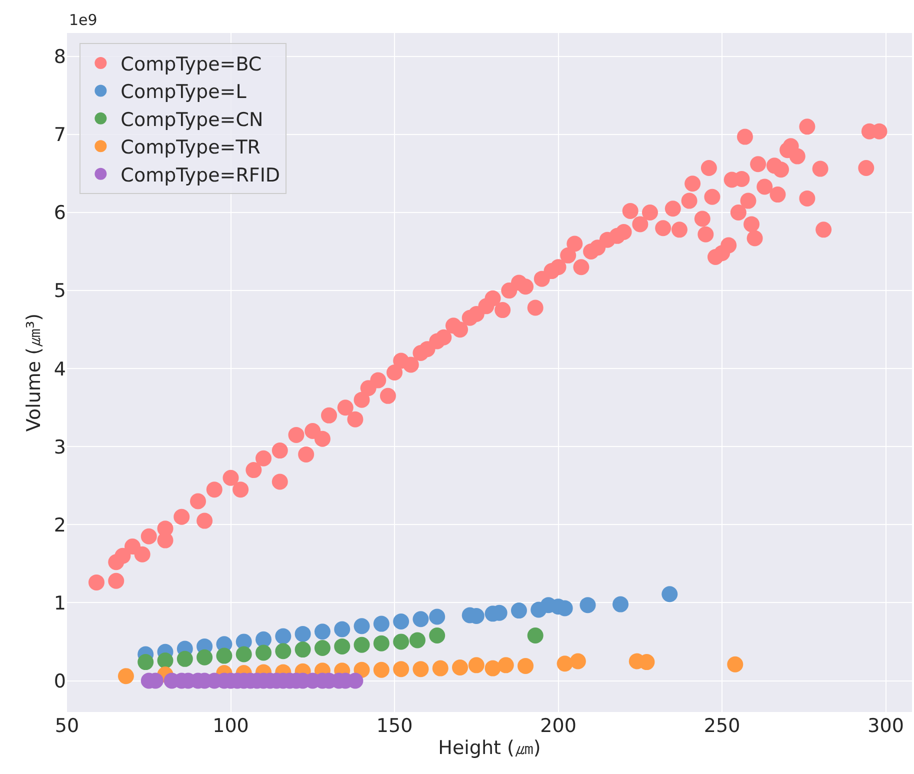 This screenshot has height=774, width=914. Describe the element at coordinates (200, 175) in the screenshot. I see `legend-label: CompType=RFID` at that location.